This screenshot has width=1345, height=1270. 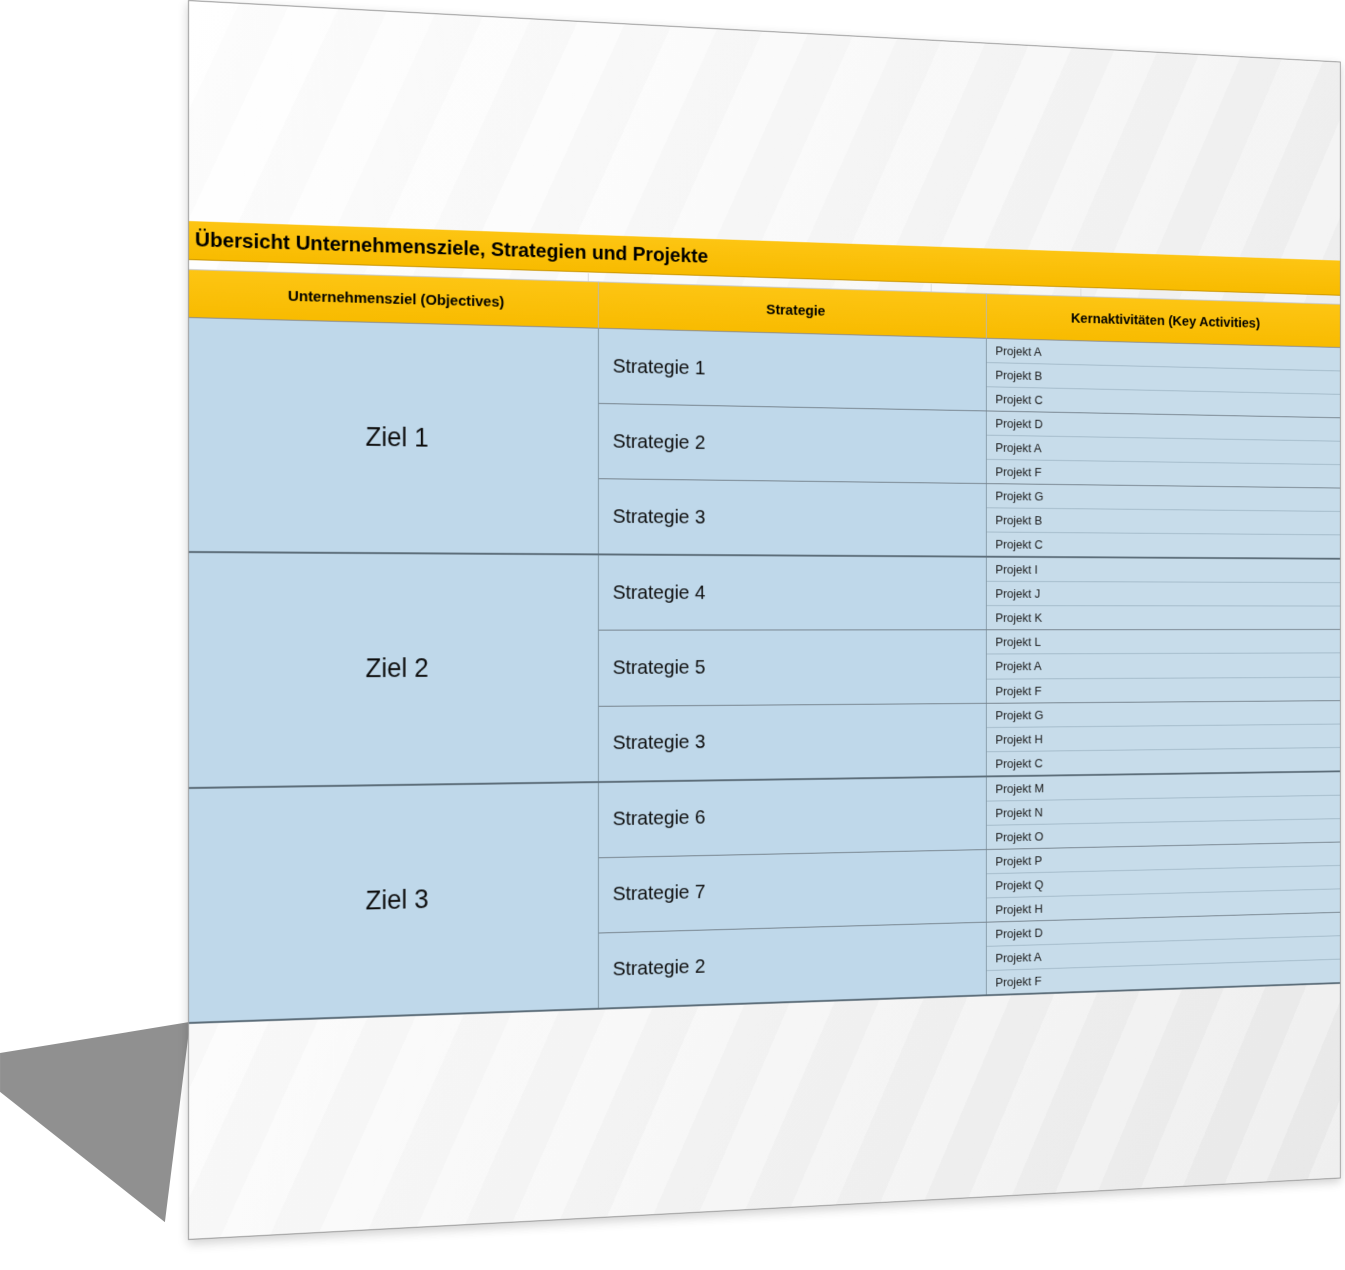 I want to click on page-shadow, so click(x=95, y=1122).